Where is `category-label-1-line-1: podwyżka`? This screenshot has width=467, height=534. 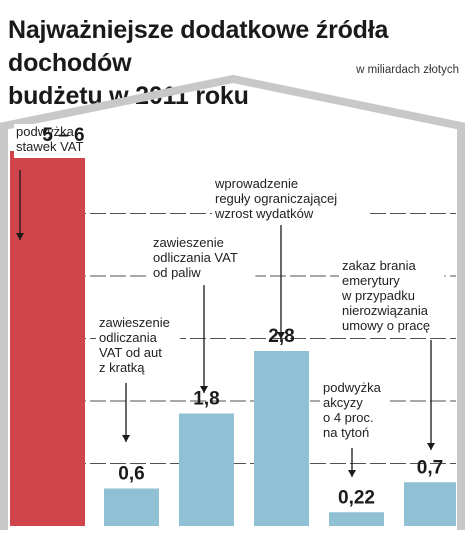 category-label-1-line-1: podwyżka is located at coordinates (45, 131).